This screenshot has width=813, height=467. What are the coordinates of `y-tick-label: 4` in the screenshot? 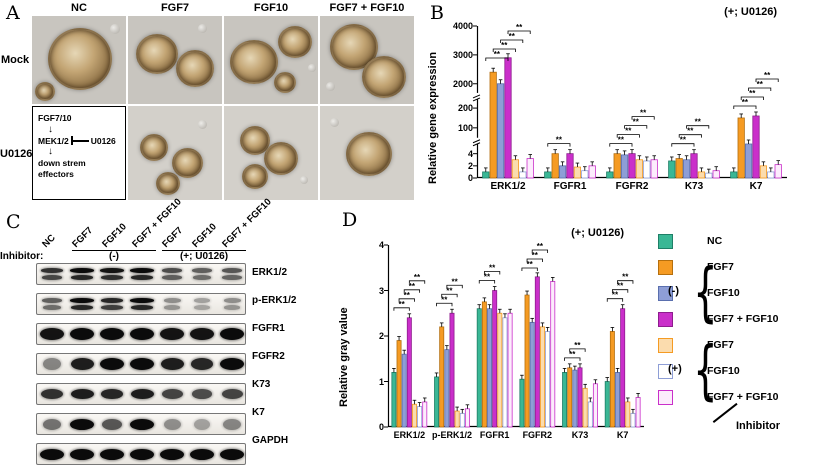 It's located at (470, 153).